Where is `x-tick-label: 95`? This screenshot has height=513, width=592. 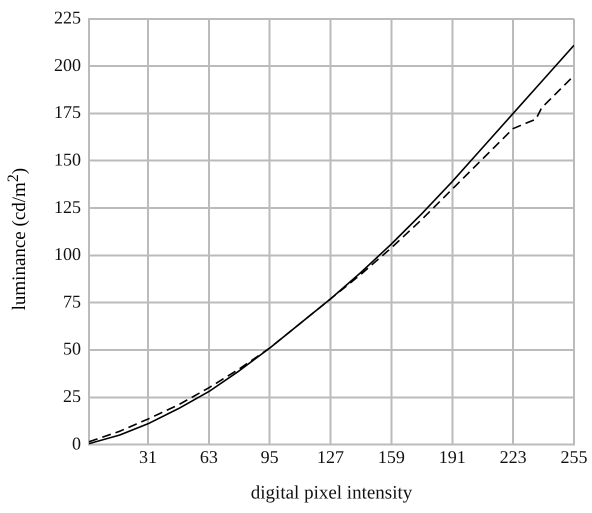
x-tick-label: 95 is located at coordinates (269, 457).